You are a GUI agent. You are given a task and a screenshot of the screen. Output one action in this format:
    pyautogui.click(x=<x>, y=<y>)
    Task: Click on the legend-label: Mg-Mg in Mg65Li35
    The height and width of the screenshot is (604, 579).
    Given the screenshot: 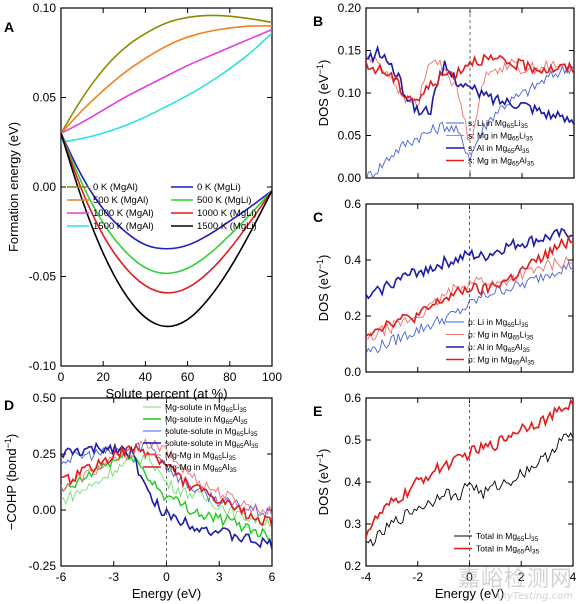 What is the action you would take?
    pyautogui.click(x=200, y=456)
    